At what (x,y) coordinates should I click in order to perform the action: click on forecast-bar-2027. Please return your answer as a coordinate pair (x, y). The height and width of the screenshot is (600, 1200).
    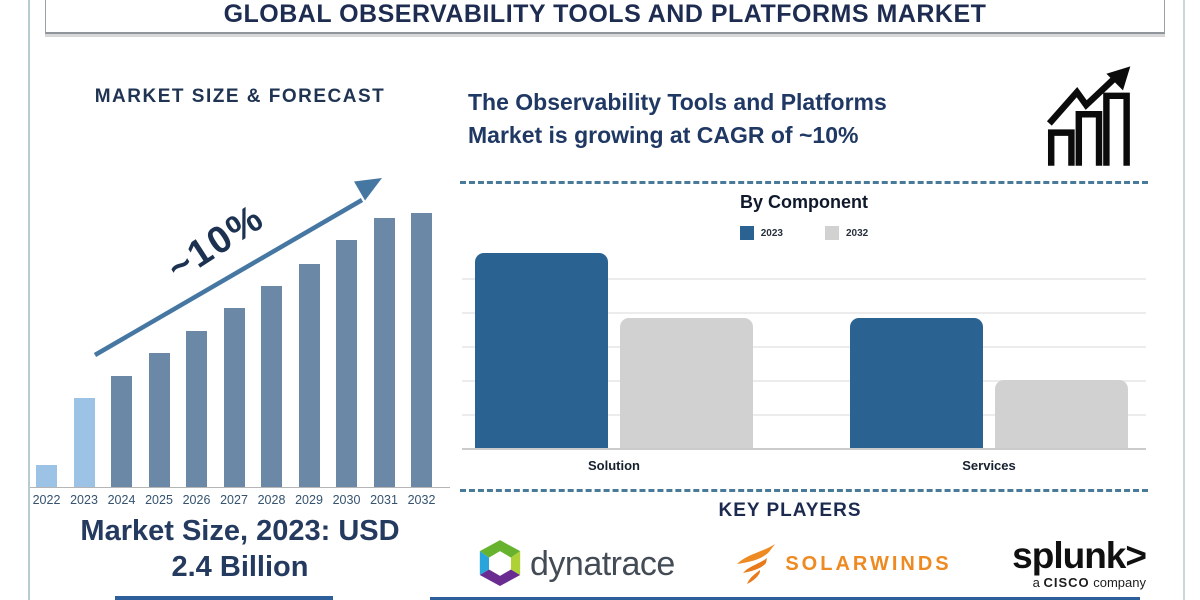
    Looking at the image, I should click on (234, 397).